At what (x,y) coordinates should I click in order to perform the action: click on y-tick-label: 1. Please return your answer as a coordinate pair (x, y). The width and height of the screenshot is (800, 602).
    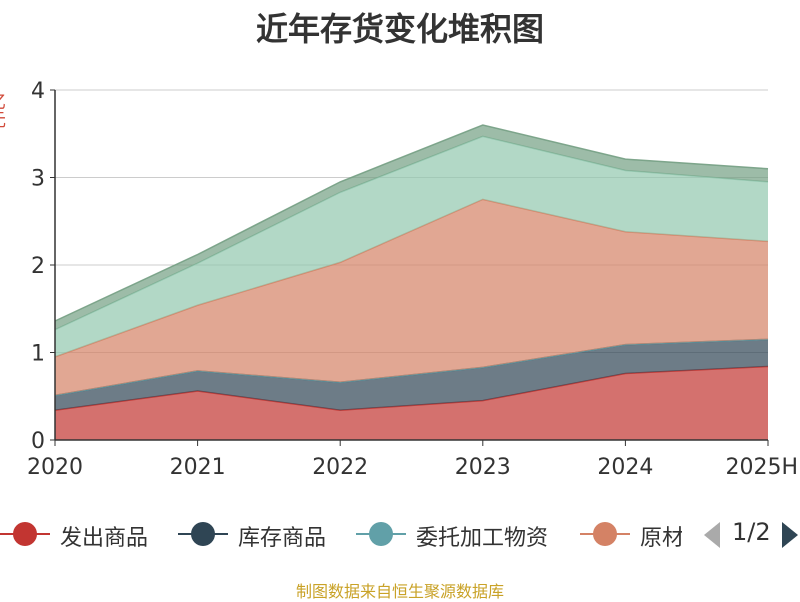
    Looking at the image, I should click on (38, 354).